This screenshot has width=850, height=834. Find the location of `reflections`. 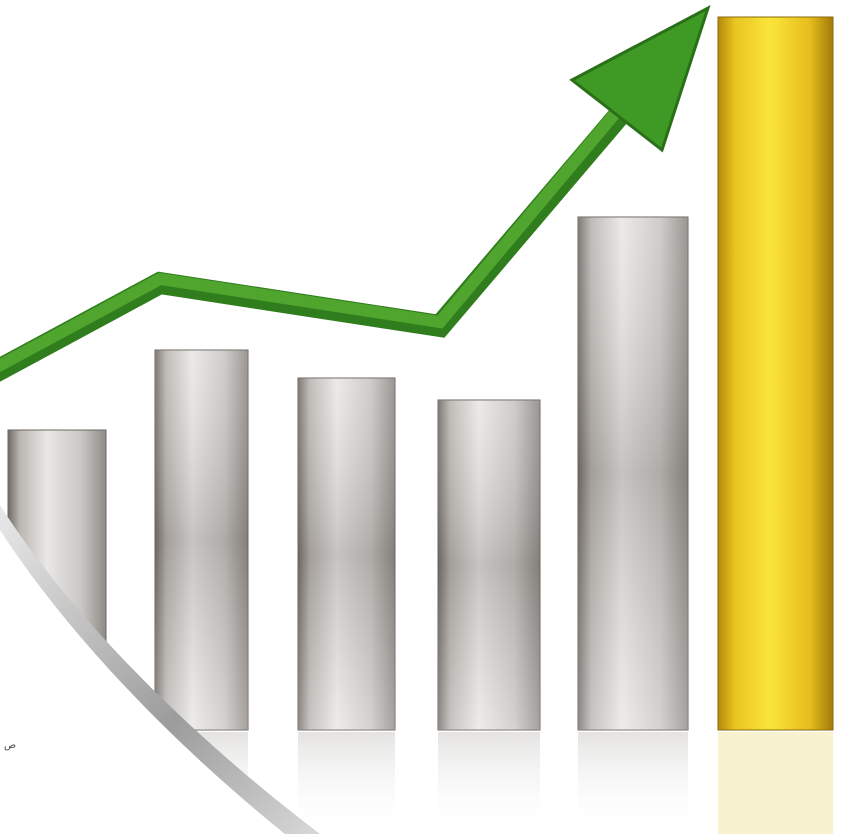

reflections is located at coordinates (494, 783).